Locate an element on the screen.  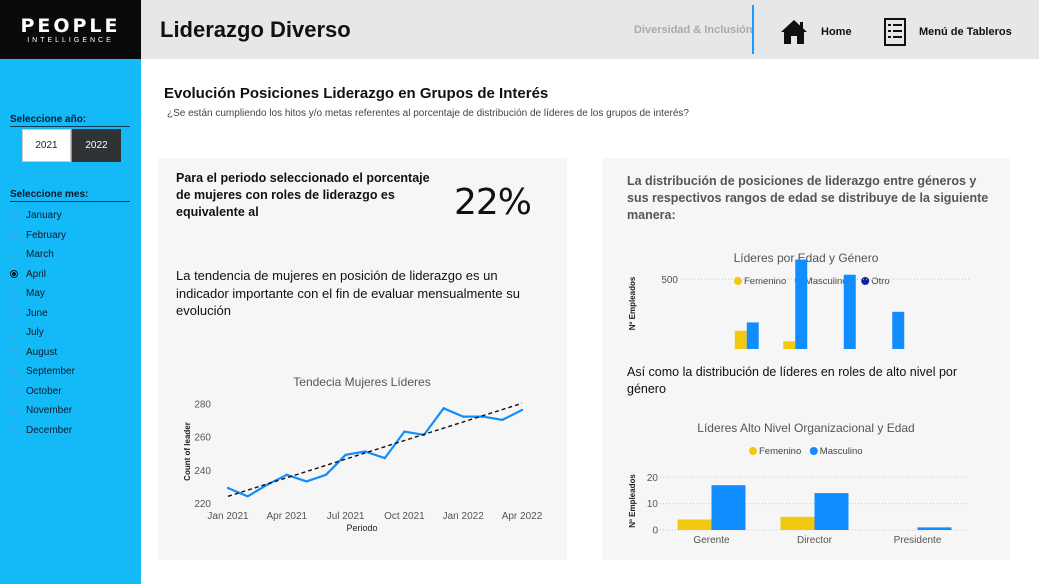
bar-masculino-Director is located at coordinates (831, 511).